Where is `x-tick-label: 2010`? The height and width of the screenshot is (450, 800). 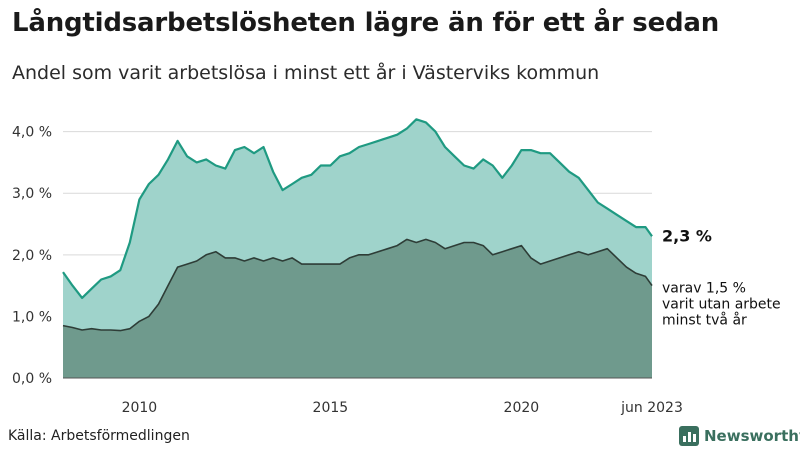 x-tick-label: 2010 is located at coordinates (140, 408).